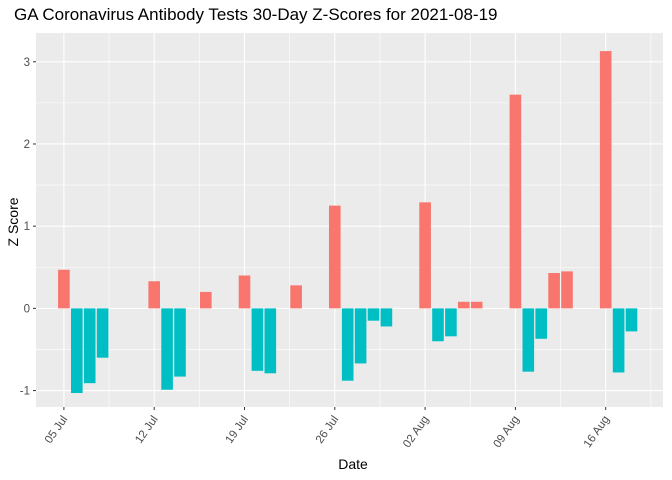 This screenshot has width=672, height=480. What do you see at coordinates (13, 221) in the screenshot?
I see `y-axis-title: Z Score` at bounding box center [13, 221].